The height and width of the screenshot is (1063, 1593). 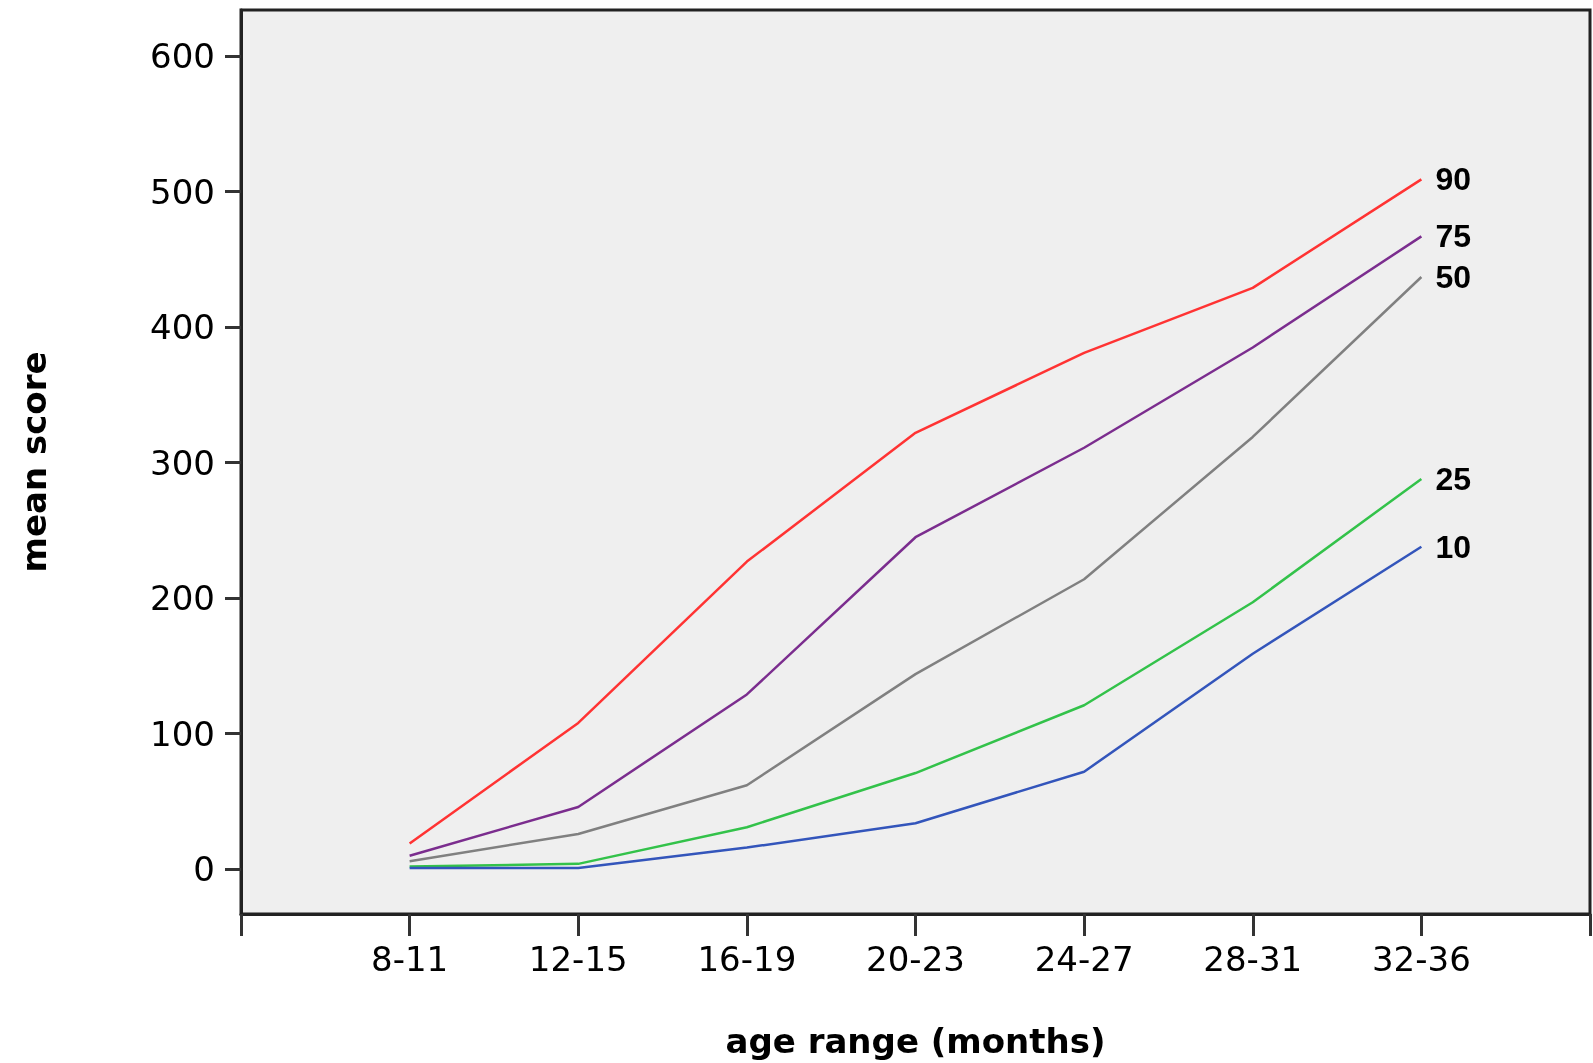 I want to click on series-label: 75, so click(x=1453, y=236).